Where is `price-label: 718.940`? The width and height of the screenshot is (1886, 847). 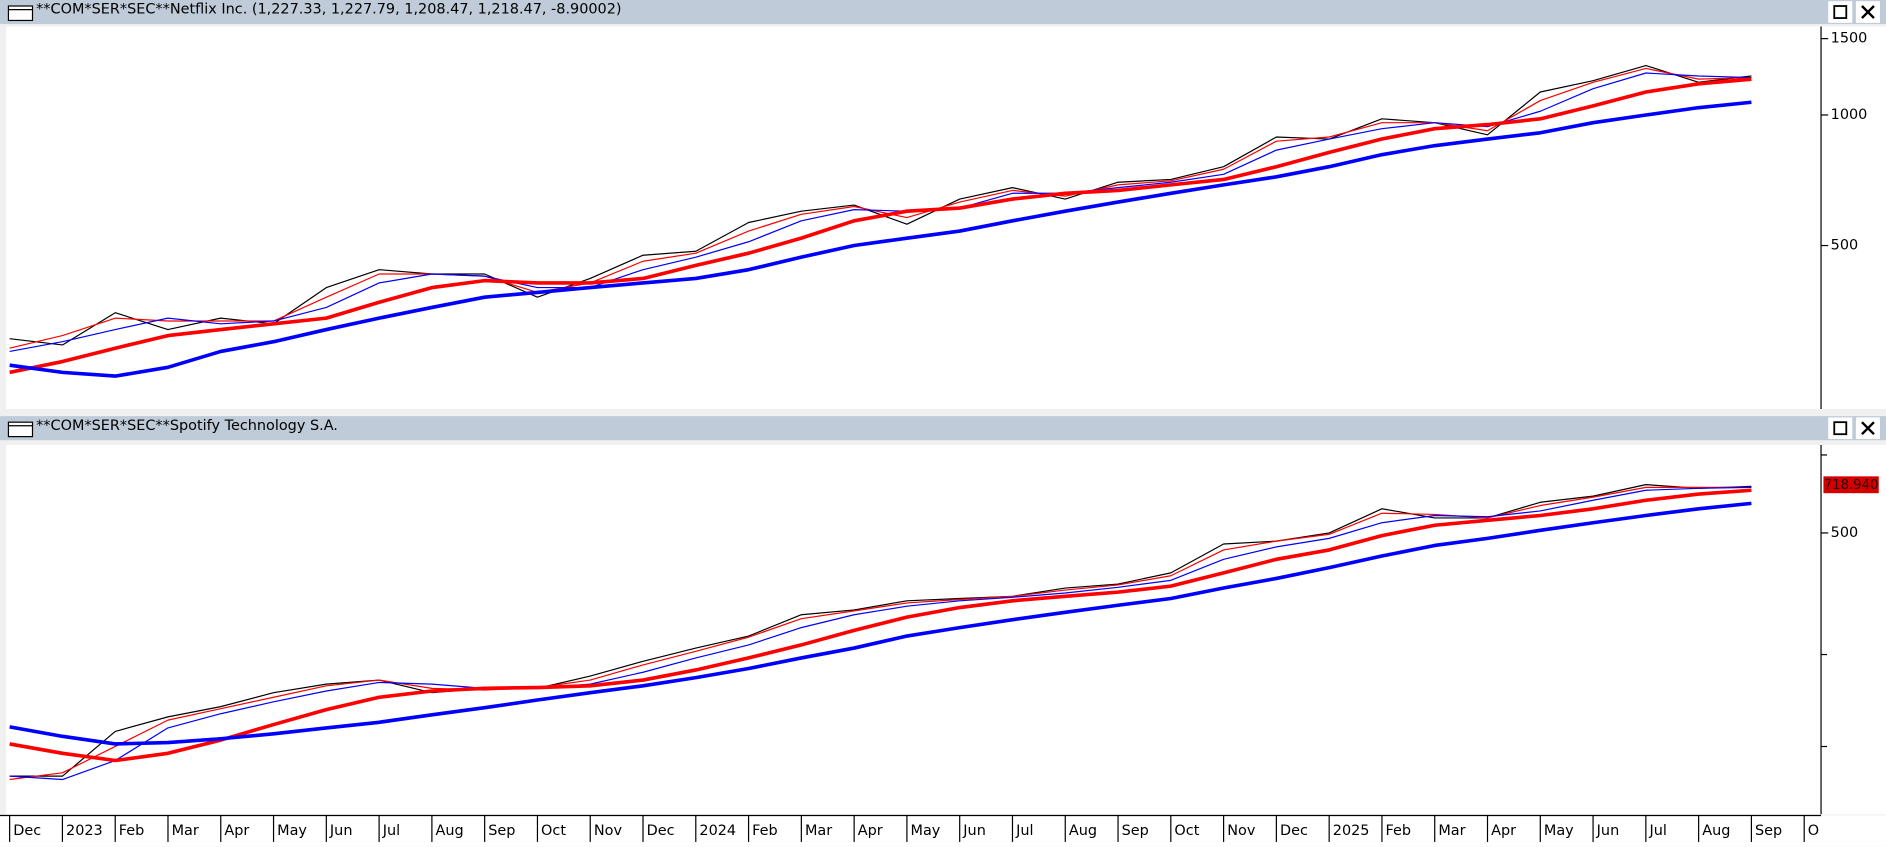
price-label: 718.940 is located at coordinates (1851, 485).